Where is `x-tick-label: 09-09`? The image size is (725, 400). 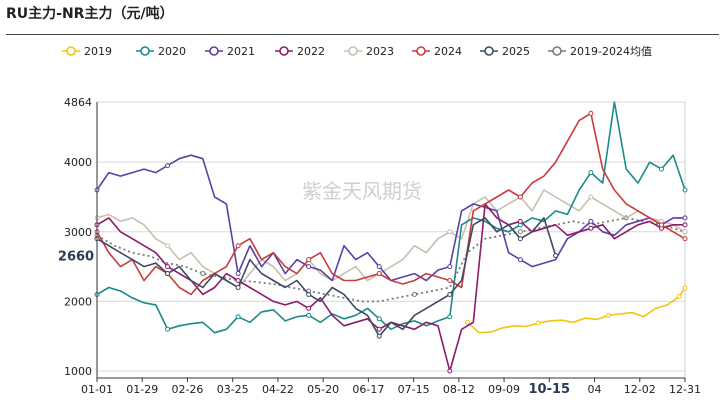 x-tick-label: 09-09 is located at coordinates (504, 389).